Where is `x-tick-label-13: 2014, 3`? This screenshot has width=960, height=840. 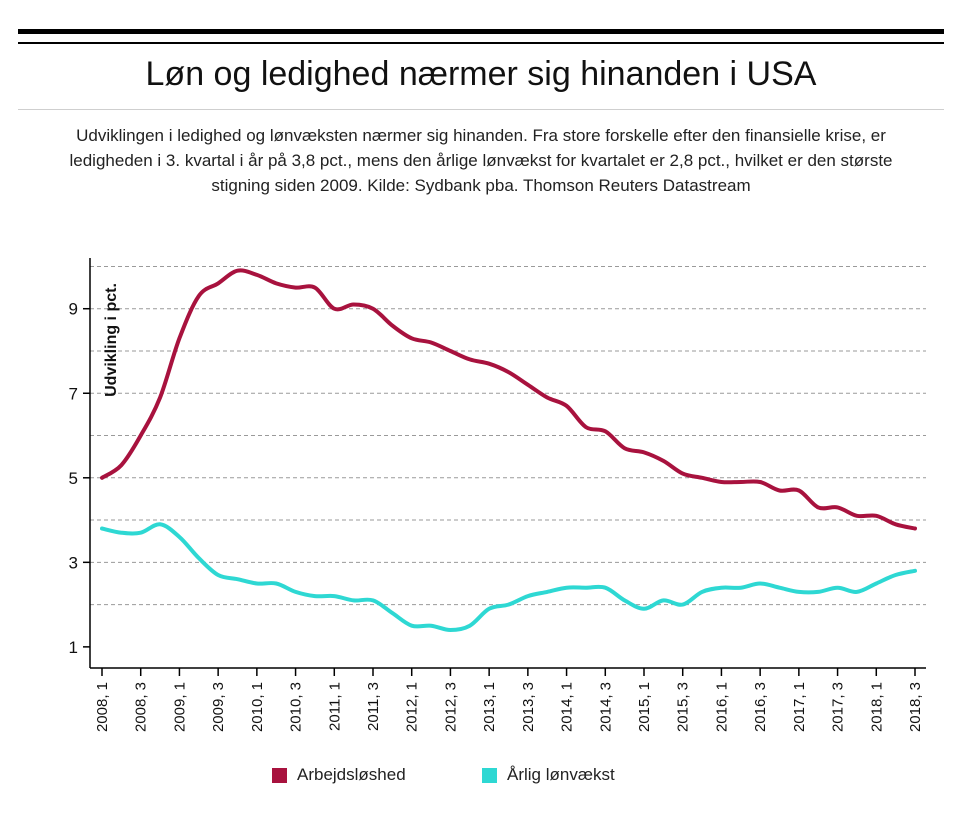
x-tick-label-13: 2014, 3 is located at coordinates (605, 707).